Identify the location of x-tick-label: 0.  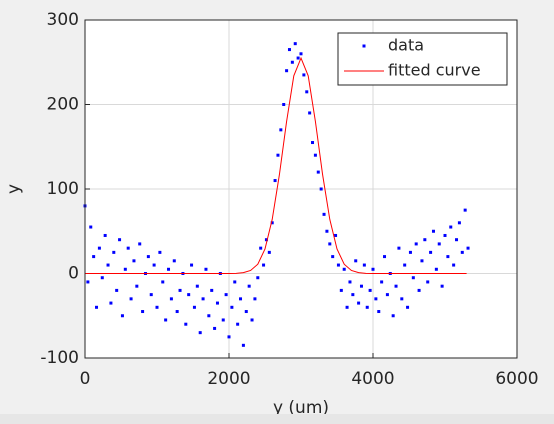
(85, 379).